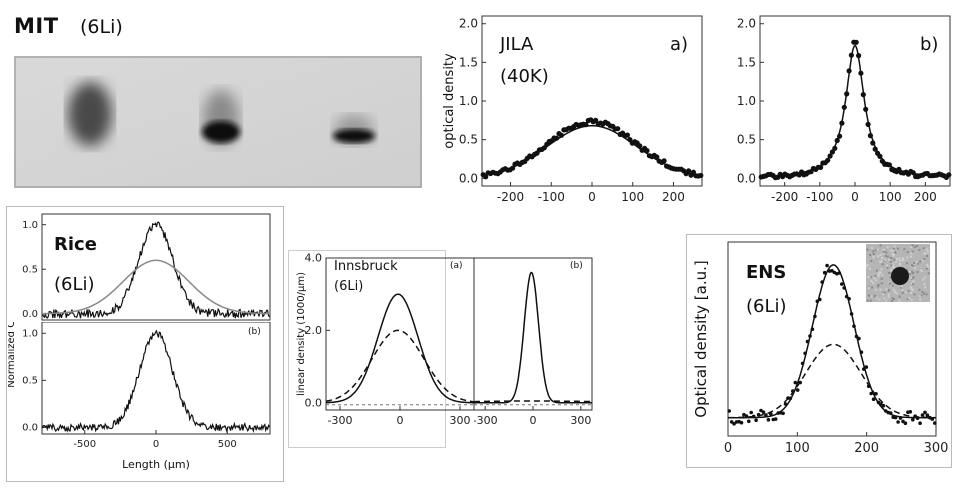 The width and height of the screenshot is (974, 488). What do you see at coordinates (301, 334) in the screenshot?
I see `y-axis-label: linear density (1000/μm)` at bounding box center [301, 334].